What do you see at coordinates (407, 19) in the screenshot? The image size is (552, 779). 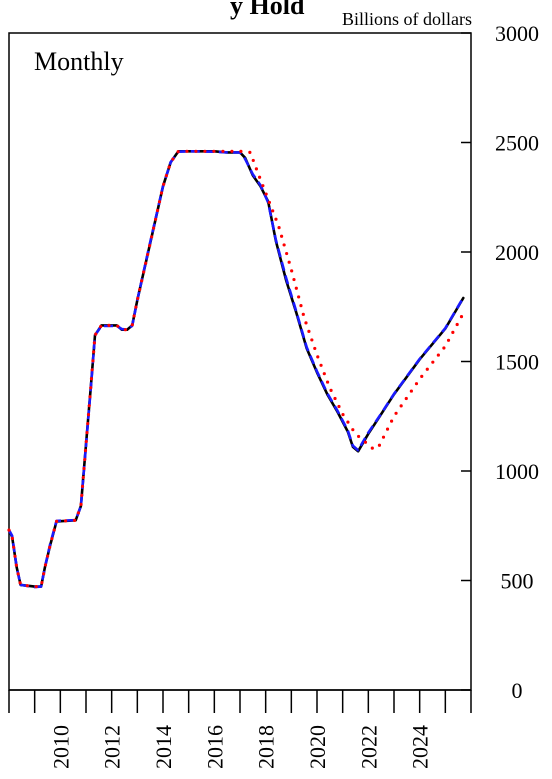 I see `y-axis-unit-label: Billions of dollars` at bounding box center [407, 19].